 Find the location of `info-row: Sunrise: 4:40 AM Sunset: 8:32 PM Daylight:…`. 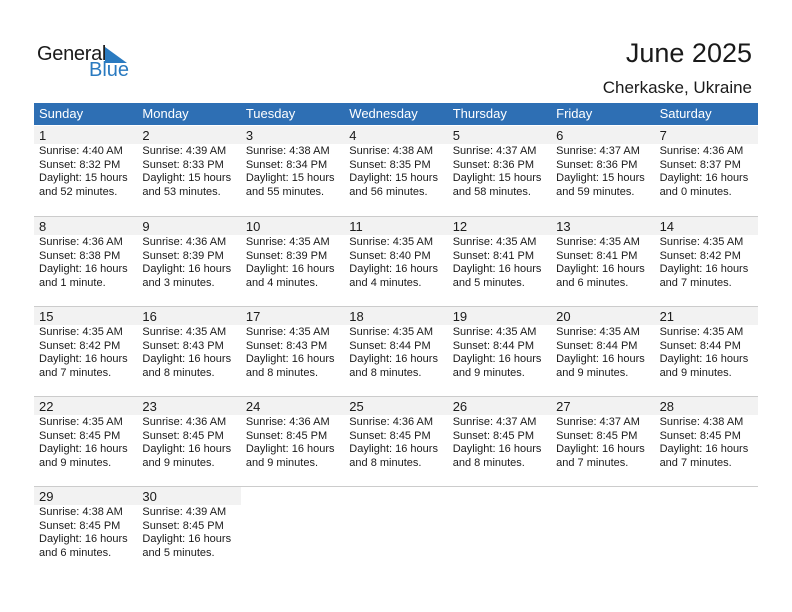

info-row: Sunrise: 4:40 AM Sunset: 8:32 PM Daylight:… is located at coordinates (396, 171).